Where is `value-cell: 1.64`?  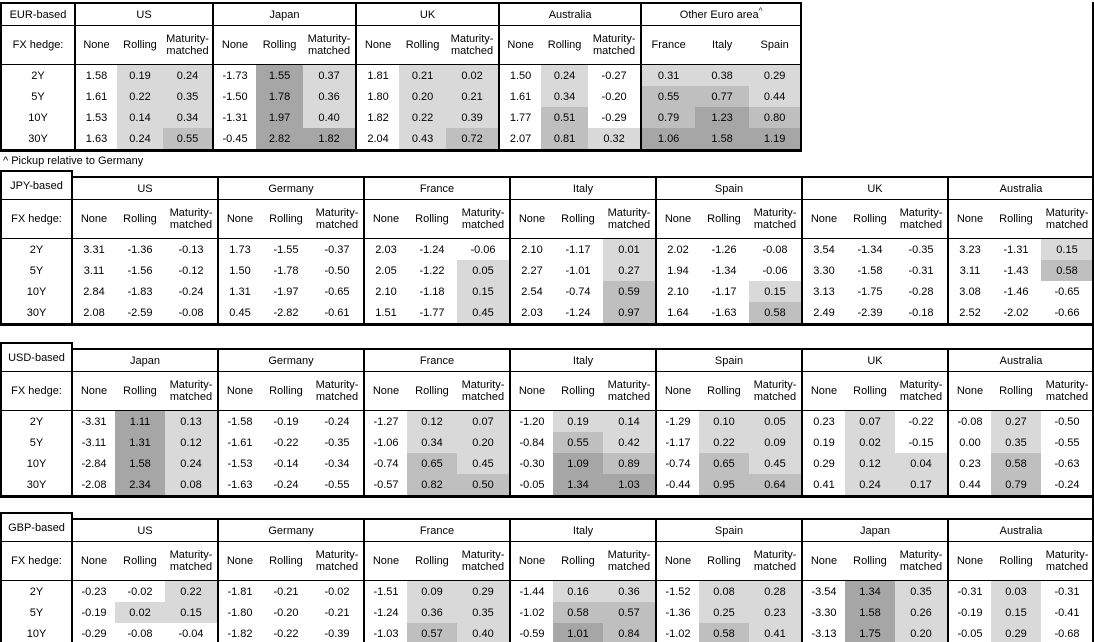
value-cell: 1.64 is located at coordinates (677, 314).